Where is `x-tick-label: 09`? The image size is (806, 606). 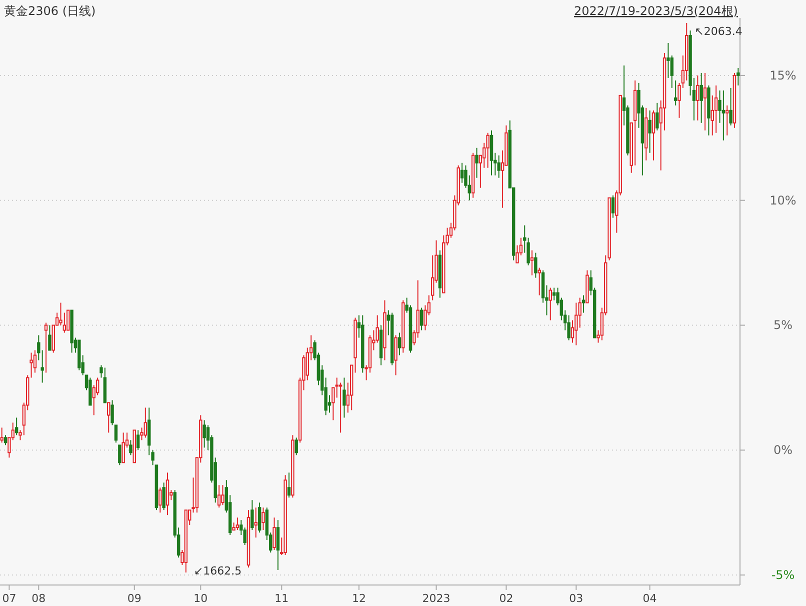
x-tick-label: 09 is located at coordinates (134, 598).